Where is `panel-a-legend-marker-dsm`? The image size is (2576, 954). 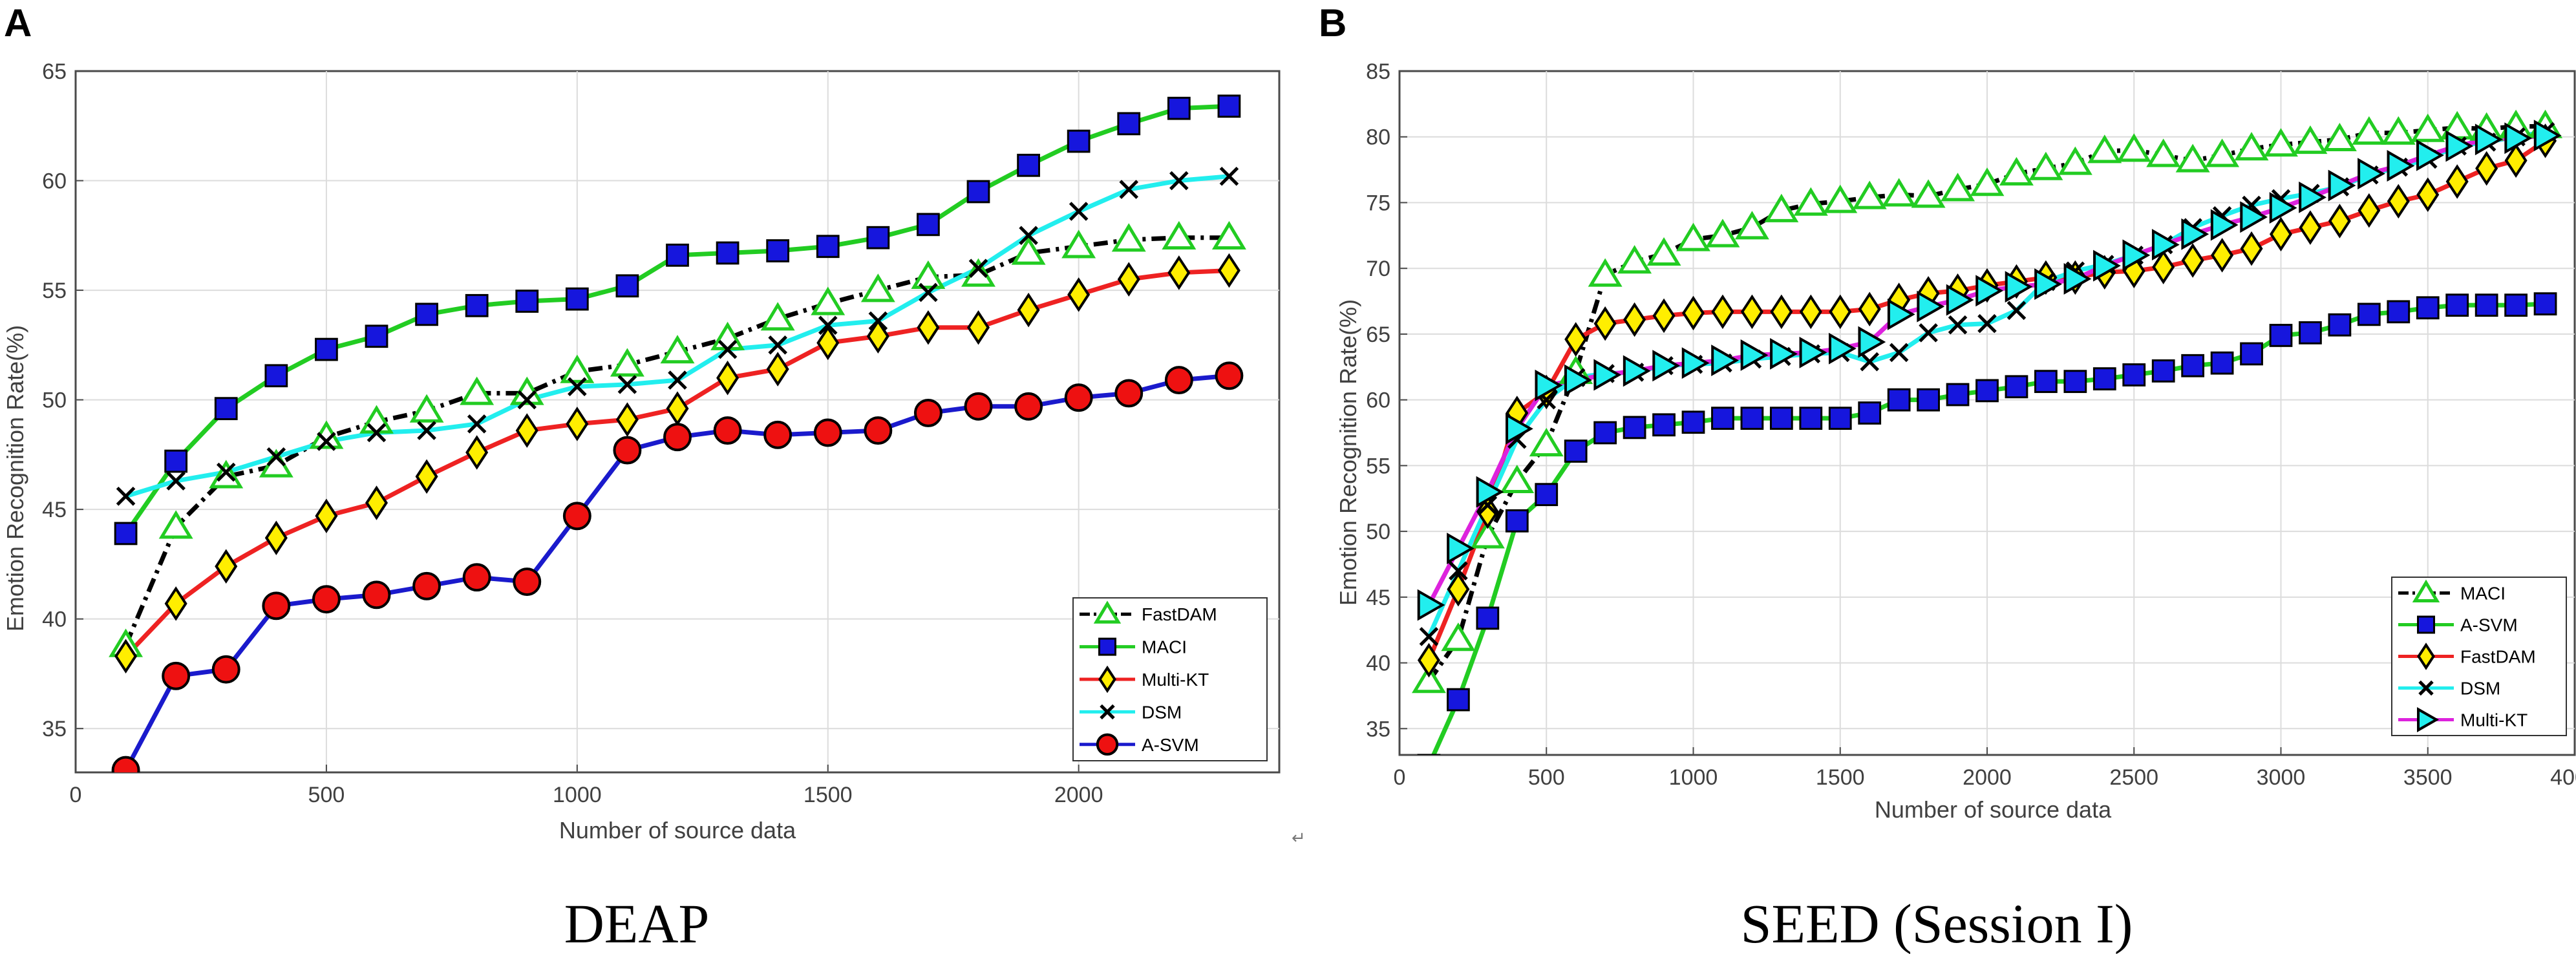
panel-a-legend-marker-dsm is located at coordinates (1107, 712).